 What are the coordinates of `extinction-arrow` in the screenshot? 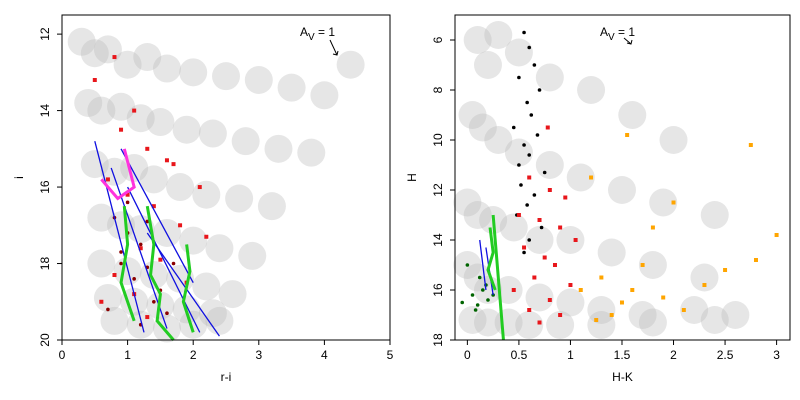 It's located at (627, 41).